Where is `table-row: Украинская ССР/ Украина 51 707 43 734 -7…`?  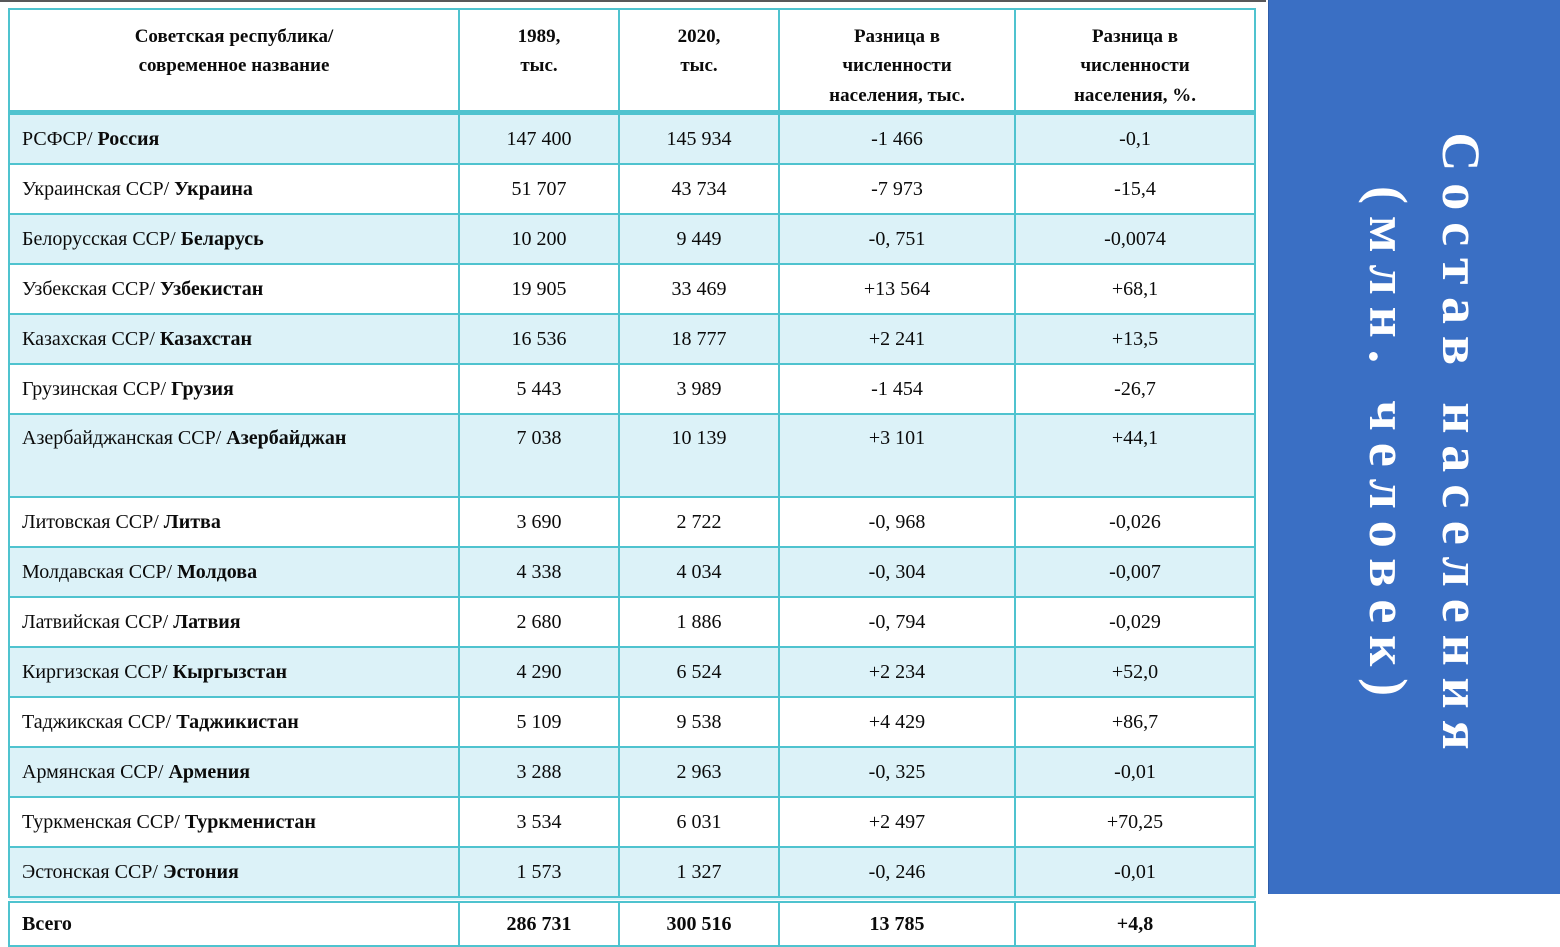
table-row: Украинская ССР/ Украина 51 707 43 734 -7… is located at coordinates (632, 189).